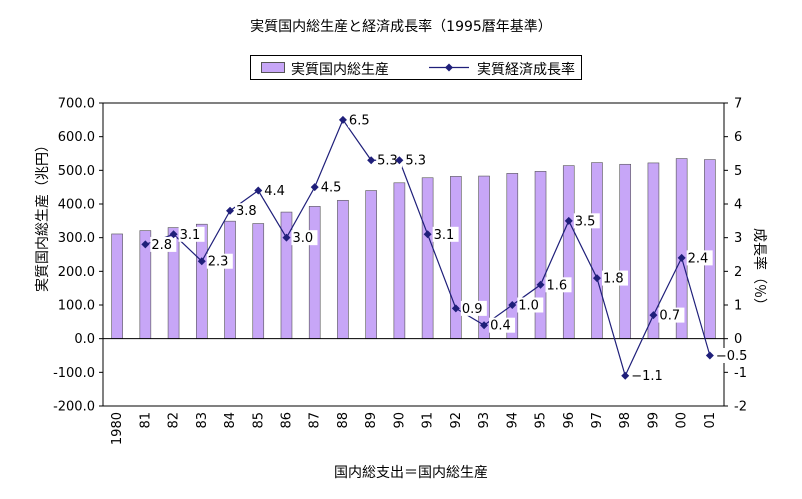 The width and height of the screenshot is (802, 499). Describe the element at coordinates (161, 245) in the screenshot. I see `growth-data-label: 2.8` at that location.